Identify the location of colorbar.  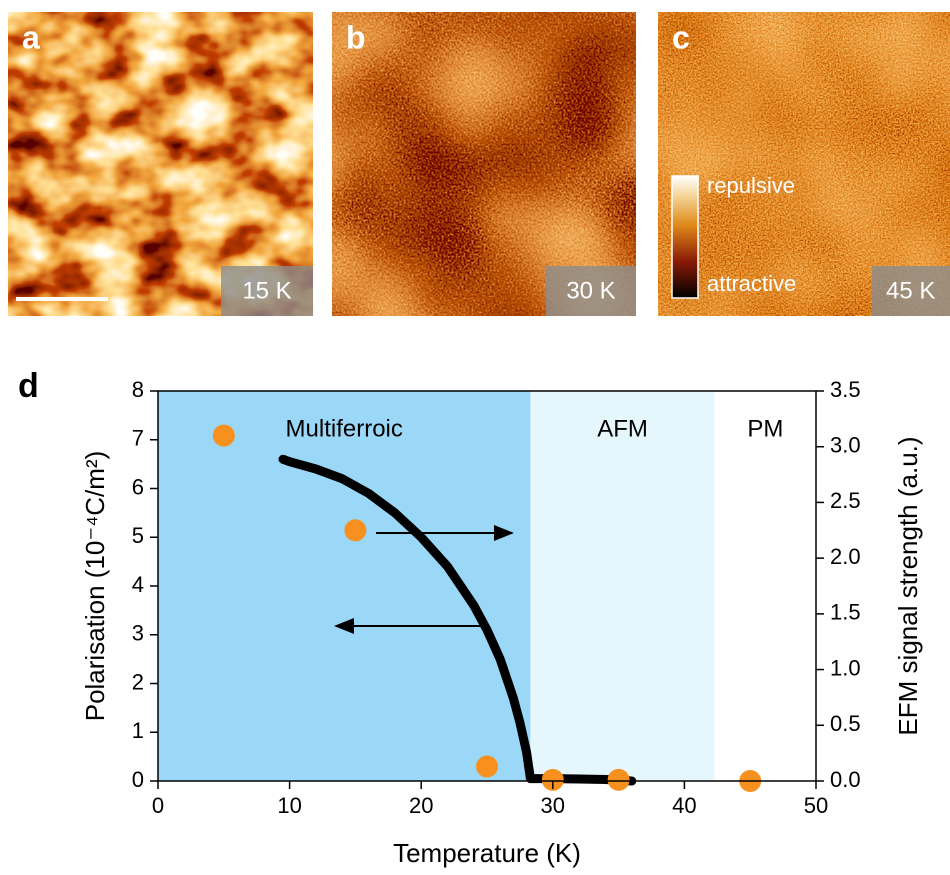
(685, 237).